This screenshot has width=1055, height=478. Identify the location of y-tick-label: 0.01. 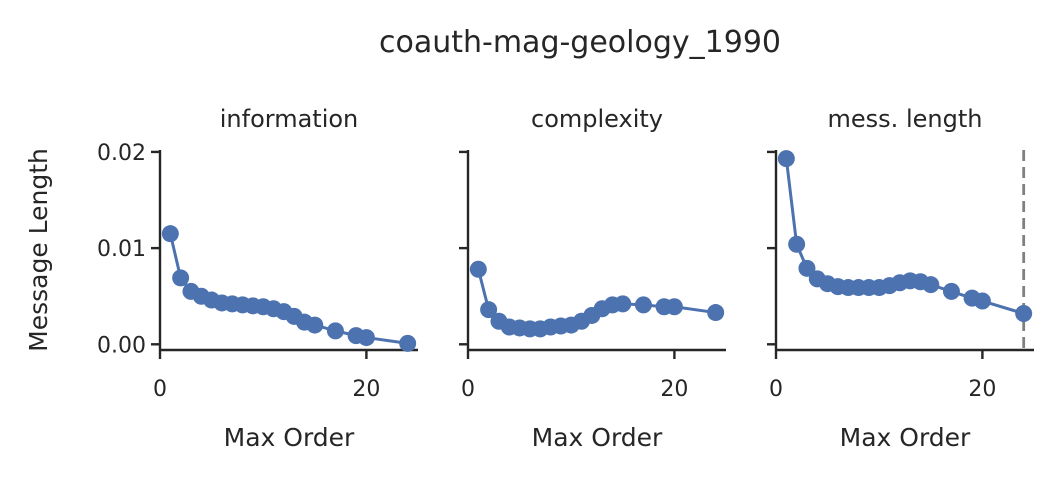
(121, 249).